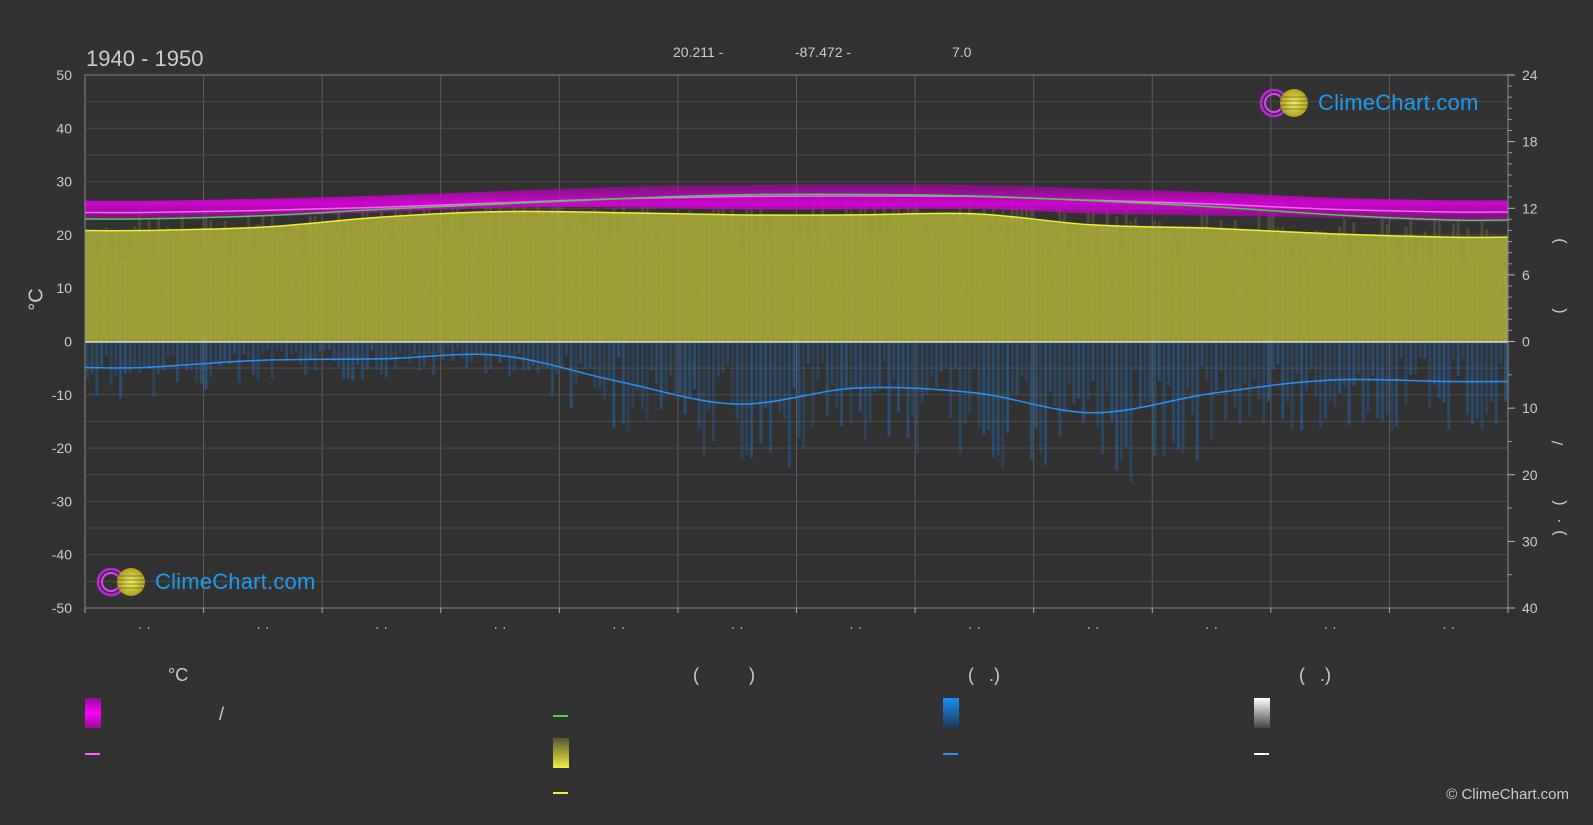 The width and height of the screenshot is (1593, 825). Describe the element at coordinates (796, 621) in the screenshot. I see `month-tick-labels: · · · · · · · · · · · · · · · · · · · · · · · ·` at that location.